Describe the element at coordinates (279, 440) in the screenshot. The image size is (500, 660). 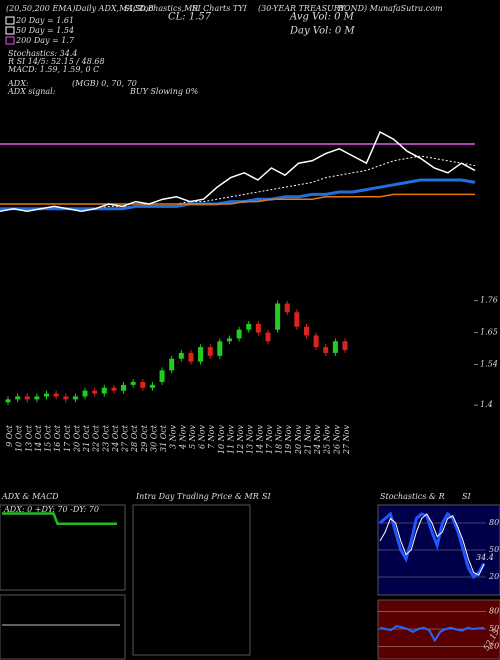
I see `x-tick-label: 18 Nov` at that location.